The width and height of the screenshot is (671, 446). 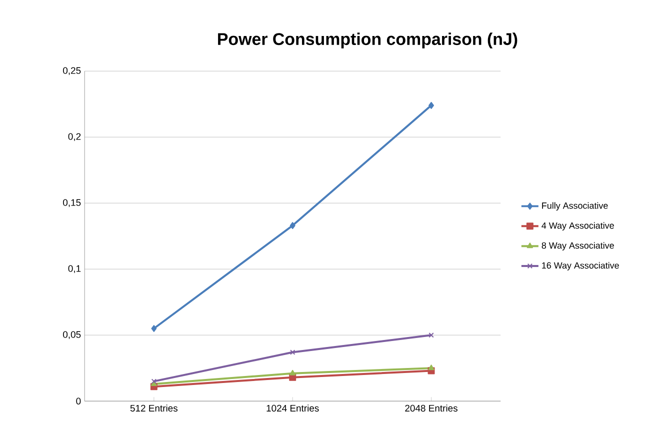 I want to click on y-tick-label: 0,2, so click(x=74, y=137).